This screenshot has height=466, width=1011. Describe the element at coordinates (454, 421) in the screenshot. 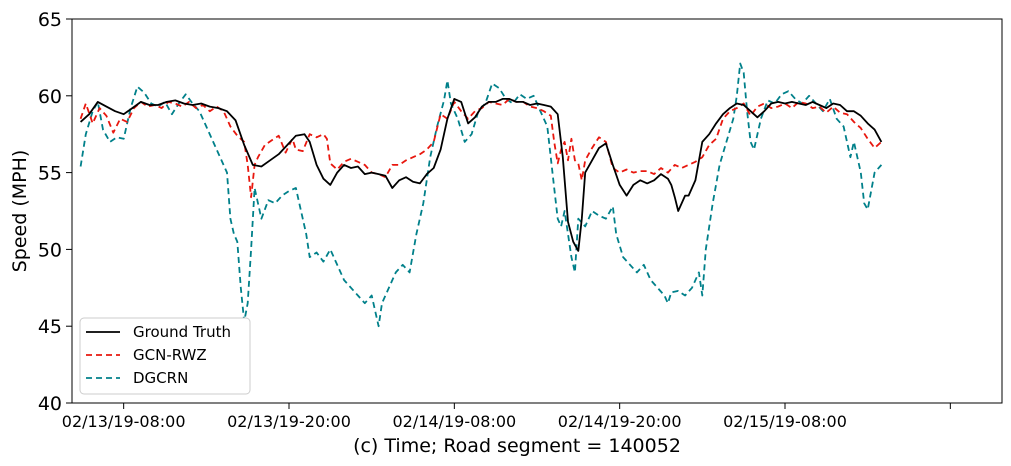

I see `x-tick-label: 02/14/19-08:00` at that location.